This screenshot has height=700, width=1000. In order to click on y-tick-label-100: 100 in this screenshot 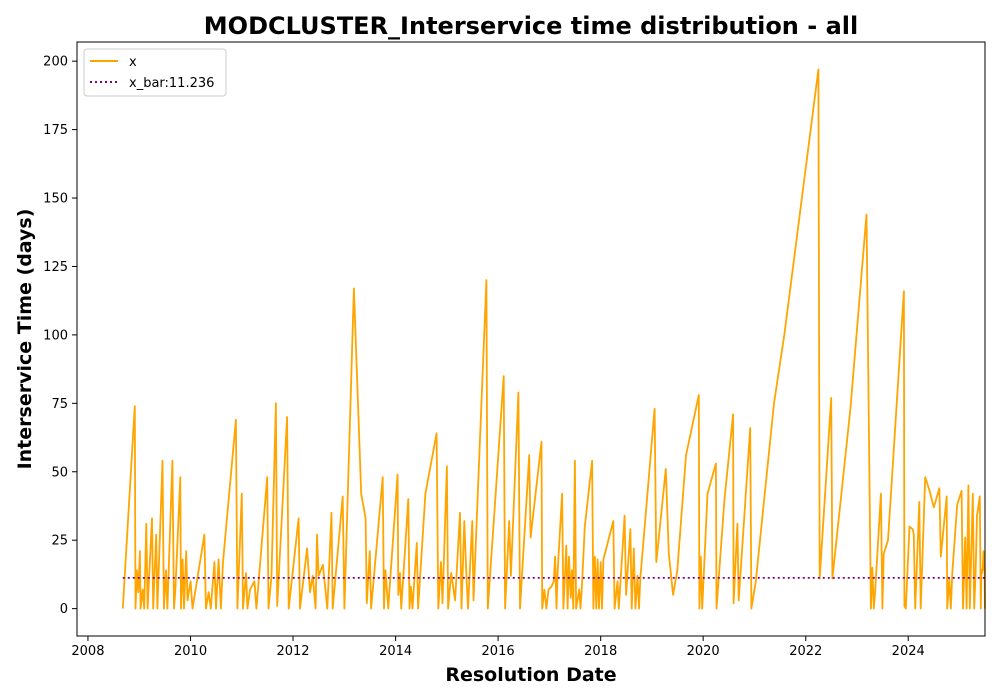, I will do `click(55, 335)`.